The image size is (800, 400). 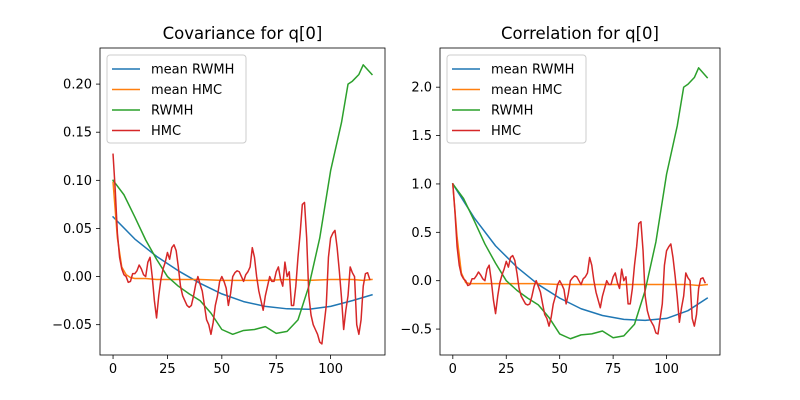 What do you see at coordinates (72, 325) in the screenshot?
I see `y-tick-label: −0.05` at bounding box center [72, 325].